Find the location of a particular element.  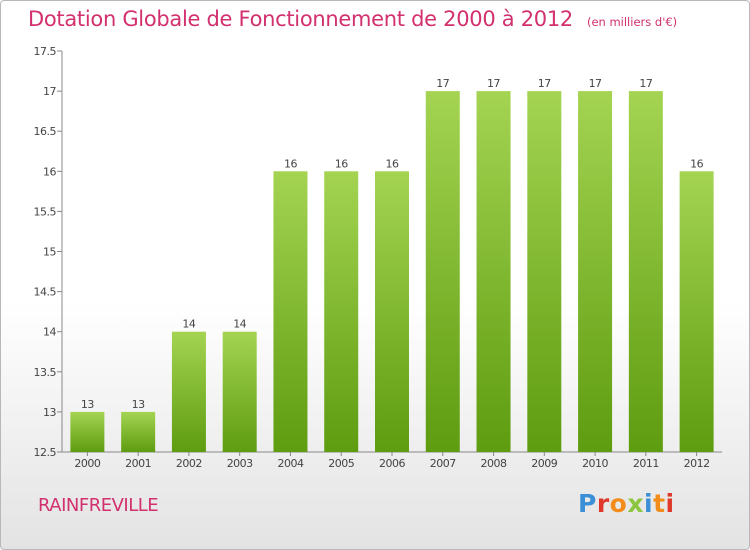

y-tick-label: 17 is located at coordinates (49, 91).